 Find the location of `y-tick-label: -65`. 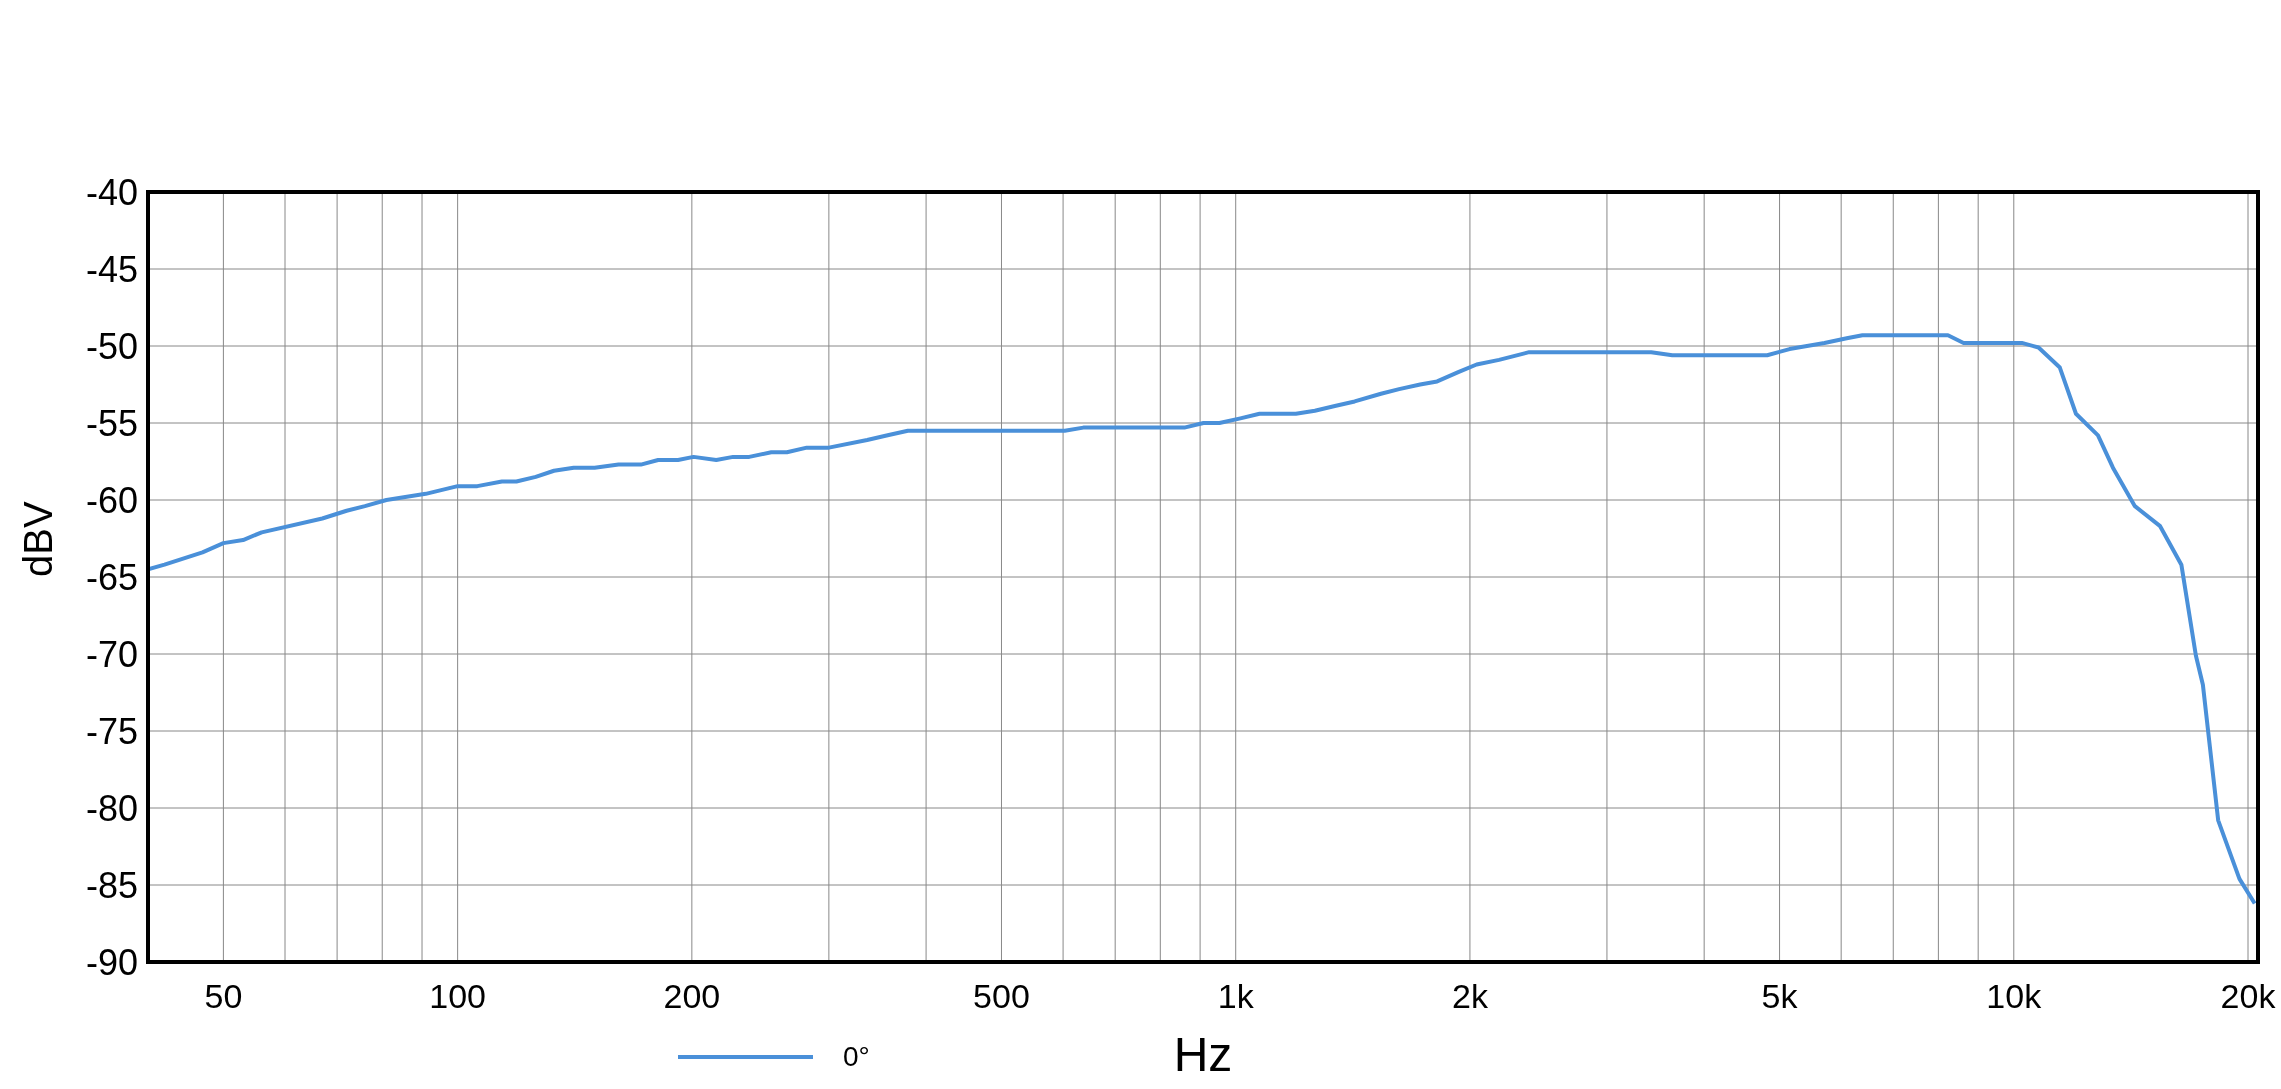

y-tick-label: -65 is located at coordinates (111, 577).